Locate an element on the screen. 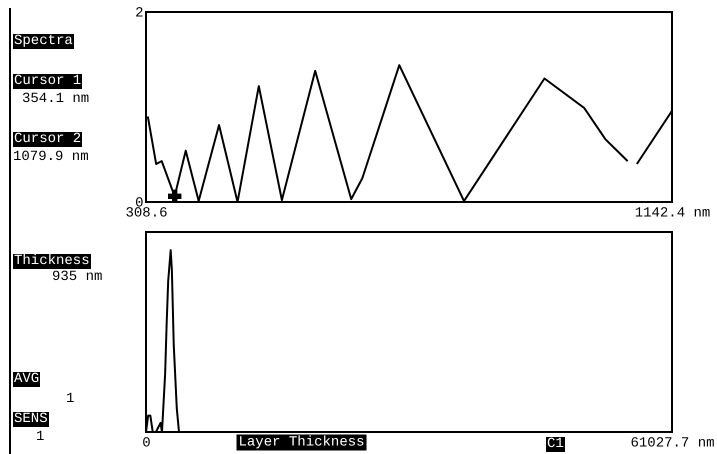 Image resolution: width=717 pixels, height=454 pixels. x-axis-title: Layer Thickness is located at coordinates (301, 442).